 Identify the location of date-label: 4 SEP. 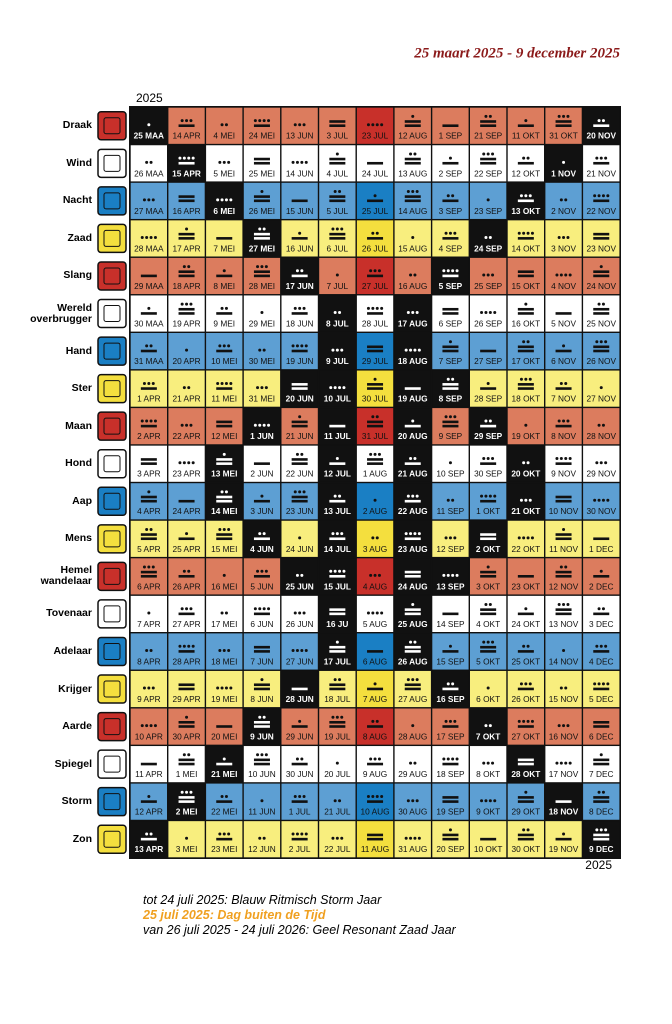
(451, 248).